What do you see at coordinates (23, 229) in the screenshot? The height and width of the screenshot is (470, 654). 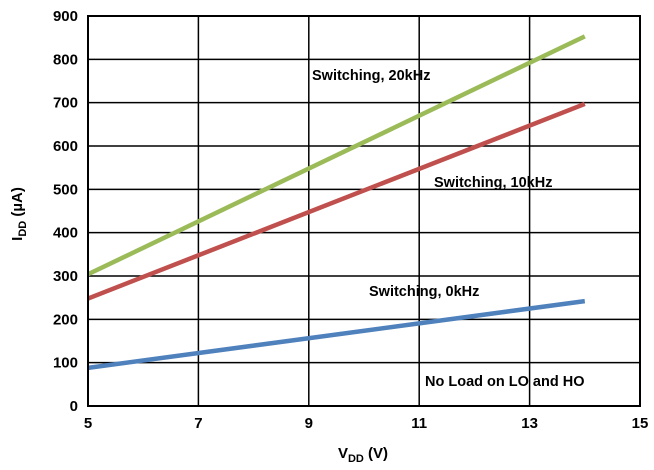 I see `y-axis-title-sub: DD` at bounding box center [23, 229].